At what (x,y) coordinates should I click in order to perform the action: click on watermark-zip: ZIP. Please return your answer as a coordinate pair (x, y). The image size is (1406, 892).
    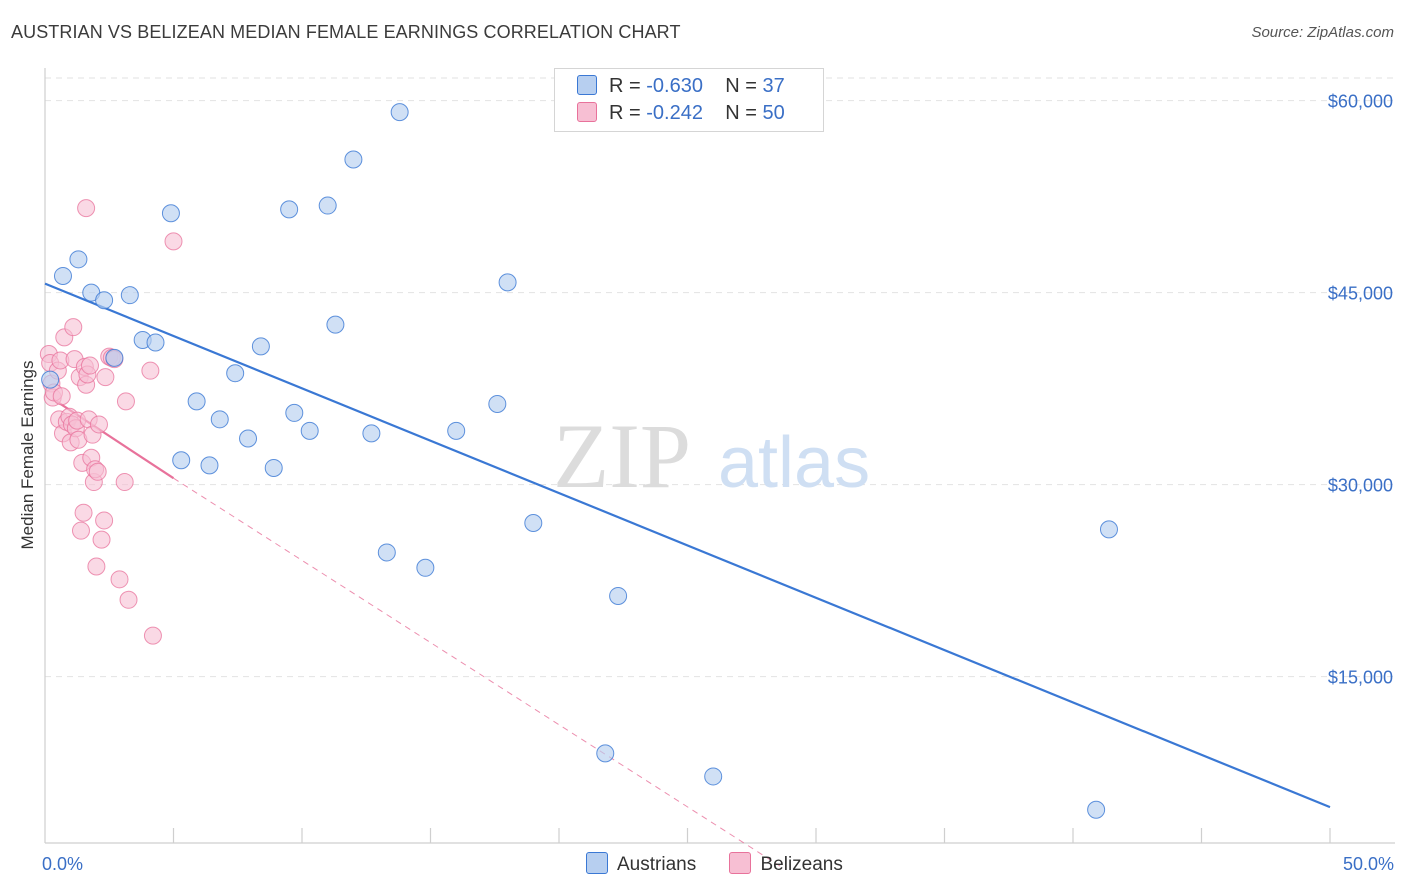
    Looking at the image, I should click on (622, 456).